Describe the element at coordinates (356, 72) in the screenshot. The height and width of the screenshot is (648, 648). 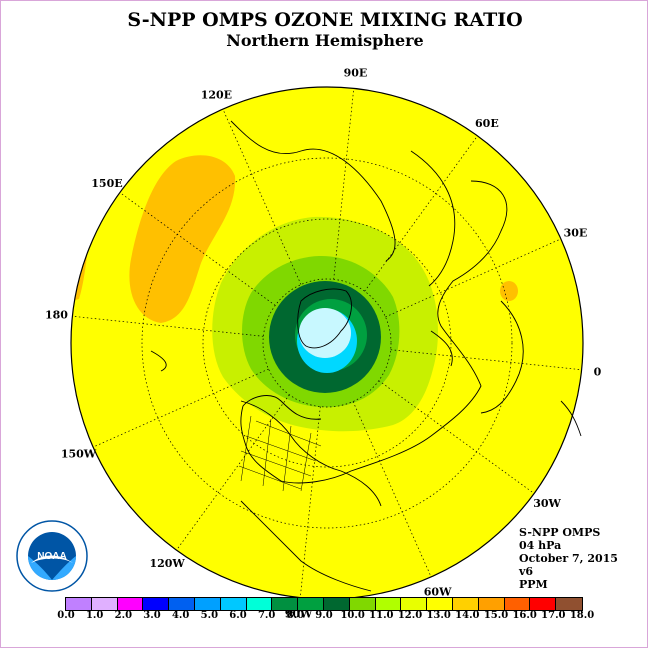
I see `longitude-label: 90E` at that location.